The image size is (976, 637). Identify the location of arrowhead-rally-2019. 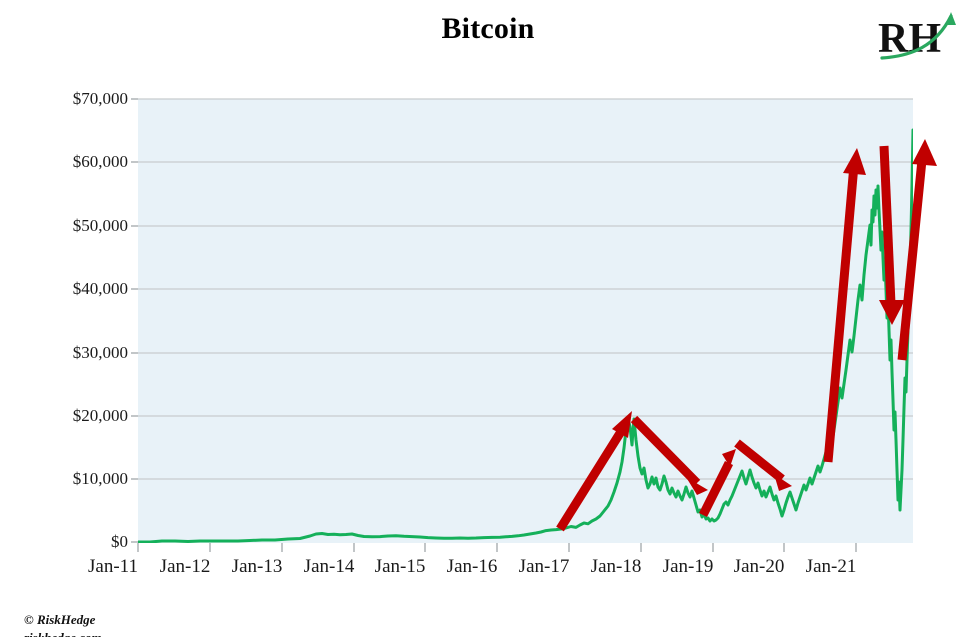
(729, 458).